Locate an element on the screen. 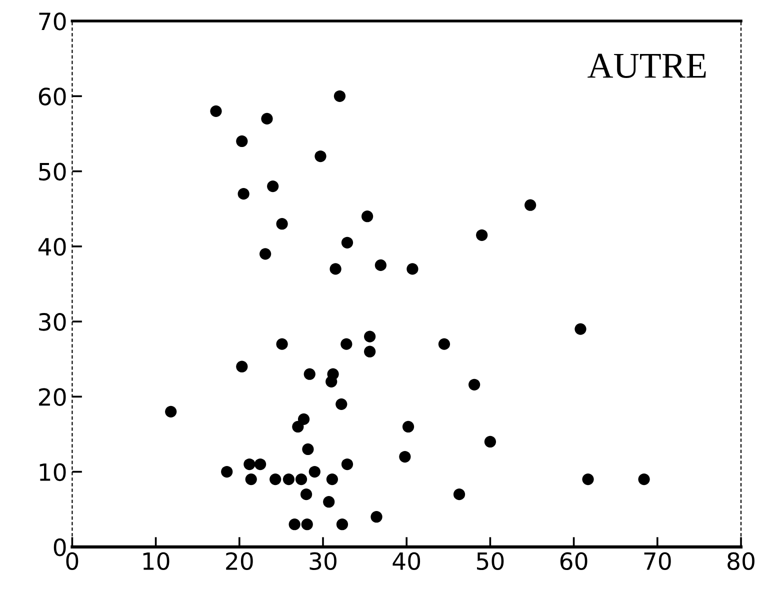 The height and width of the screenshot is (601, 760). x-tick-label: 10 is located at coordinates (156, 561).